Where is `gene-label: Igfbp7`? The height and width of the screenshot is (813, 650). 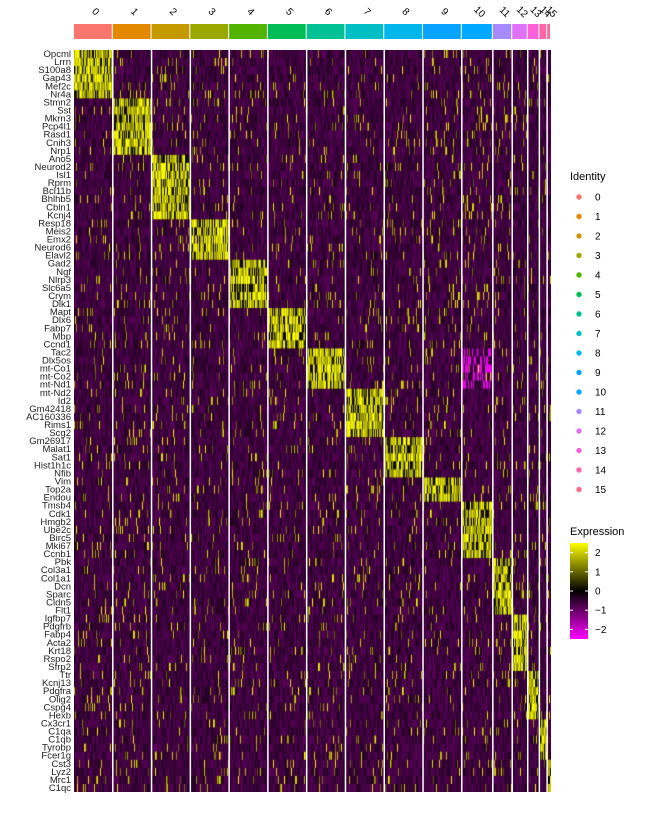 gene-label: Igfbp7 is located at coordinates (58, 619).